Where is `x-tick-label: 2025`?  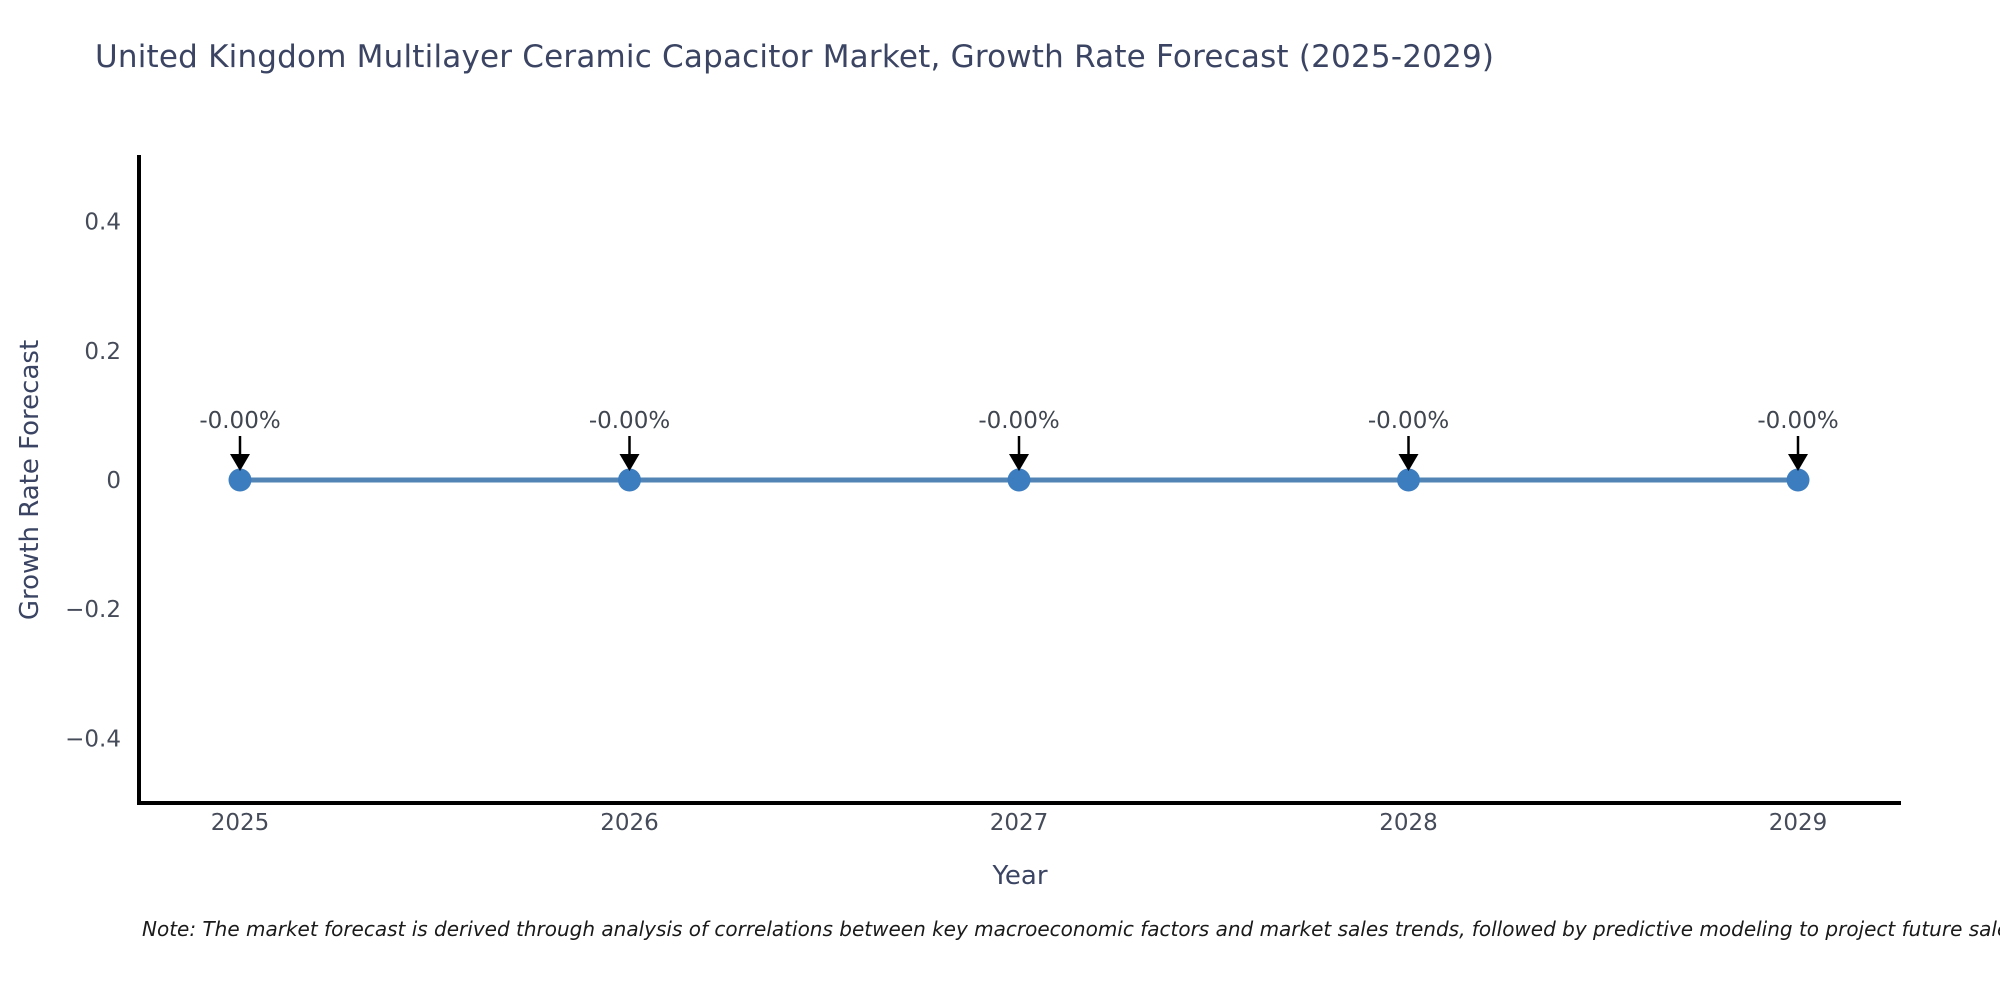 x-tick-label: 2025 is located at coordinates (240, 823).